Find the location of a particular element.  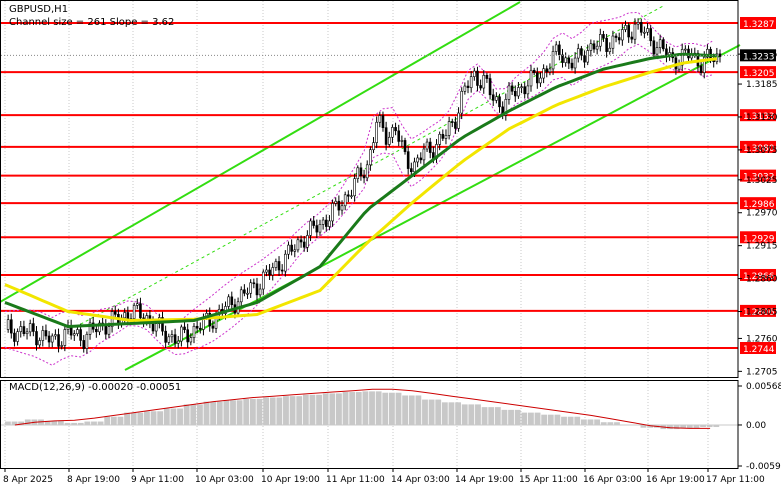

time-axis-label: 10 Apr 03:00 is located at coordinates (224, 480).